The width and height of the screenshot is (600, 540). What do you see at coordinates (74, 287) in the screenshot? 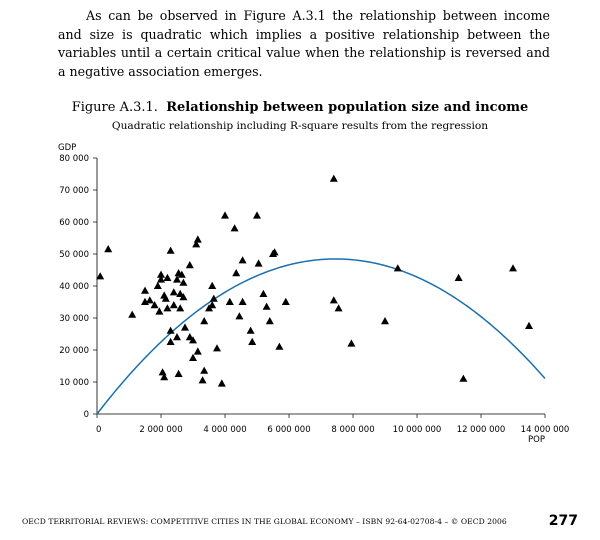
I see `y-tick-label: 40 000` at bounding box center [74, 287].